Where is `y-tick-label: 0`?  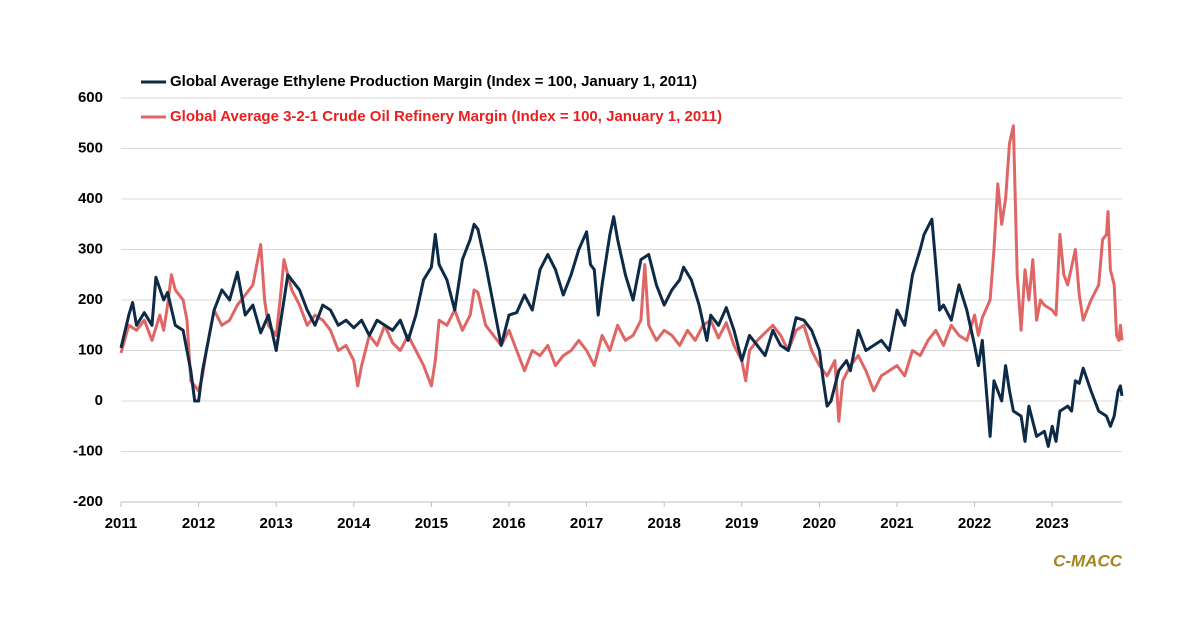 y-tick-label: 0 is located at coordinates (99, 400).